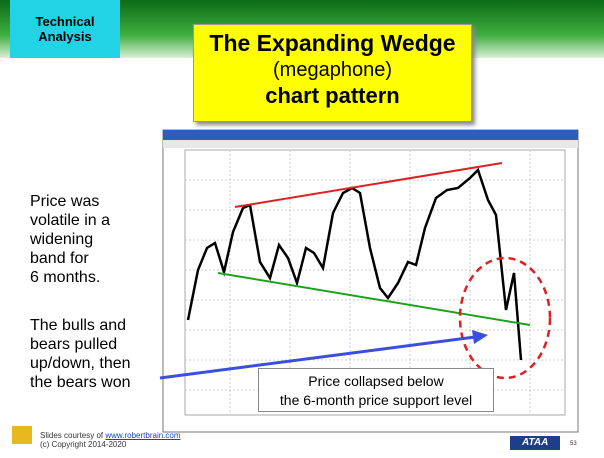 This screenshot has width=604, height=458. I want to click on note-line: 6 months., so click(65, 277).